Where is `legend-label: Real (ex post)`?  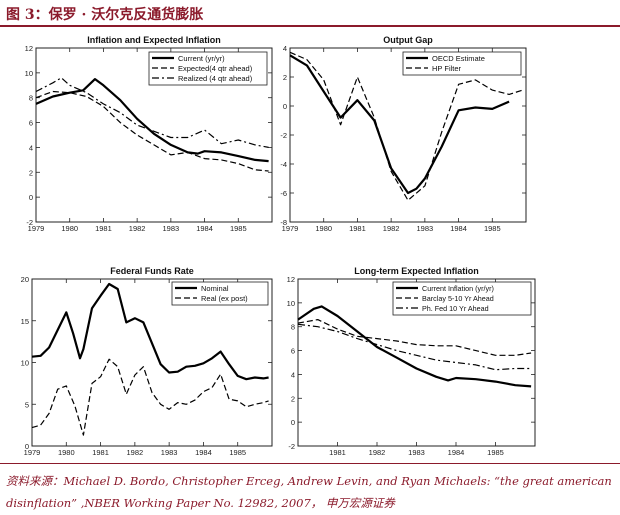 legend-label: Real (ex post) is located at coordinates (224, 298).